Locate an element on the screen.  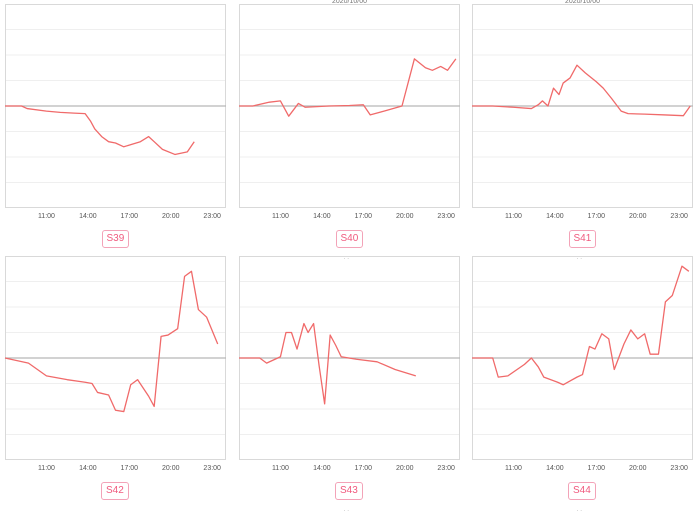
stock-code-label: S44 is located at coordinates (582, 491).